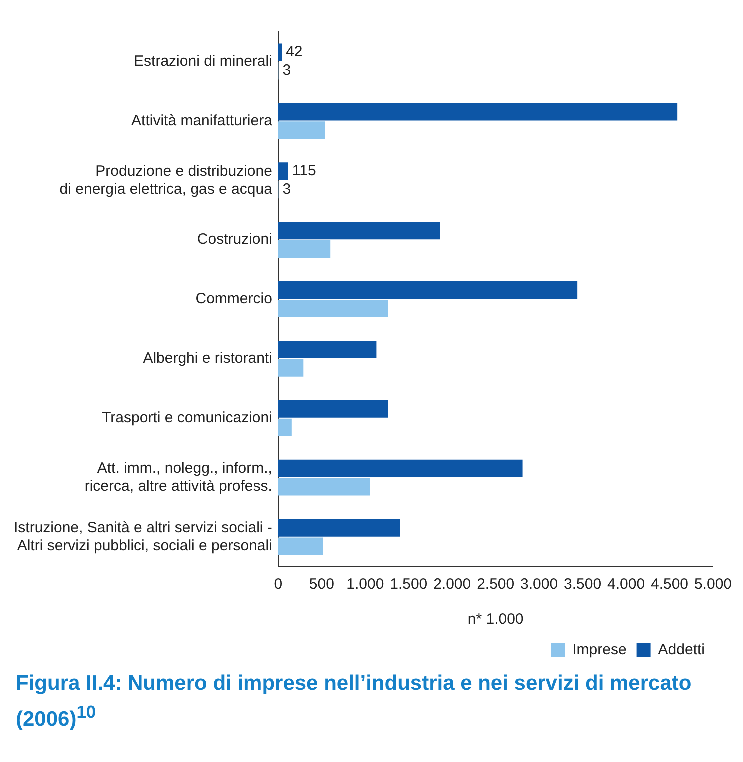 Image resolution: width=743 pixels, height=762 pixels. I want to click on data-label: 42, so click(294, 52).